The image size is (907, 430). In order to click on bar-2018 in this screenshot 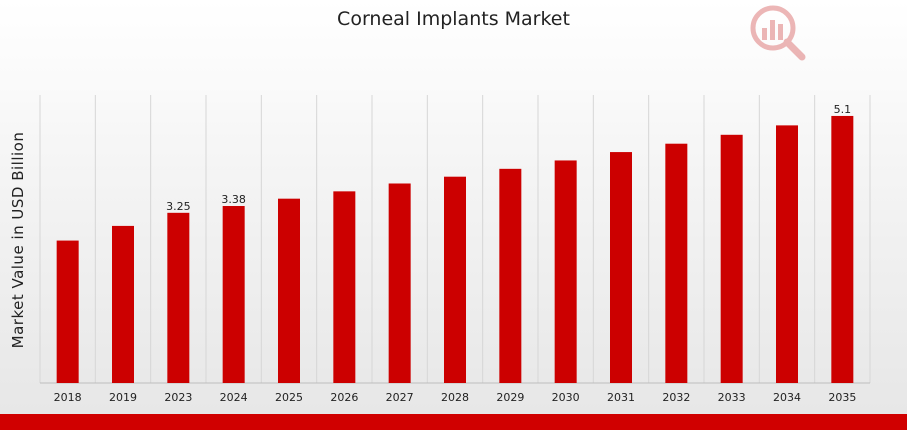, I will do `click(67, 311)`.